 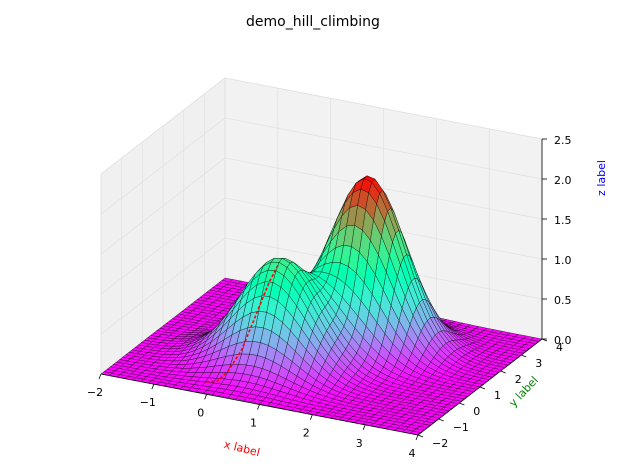 What do you see at coordinates (538, 363) in the screenshot?
I see `y-tick-label: 3` at bounding box center [538, 363].